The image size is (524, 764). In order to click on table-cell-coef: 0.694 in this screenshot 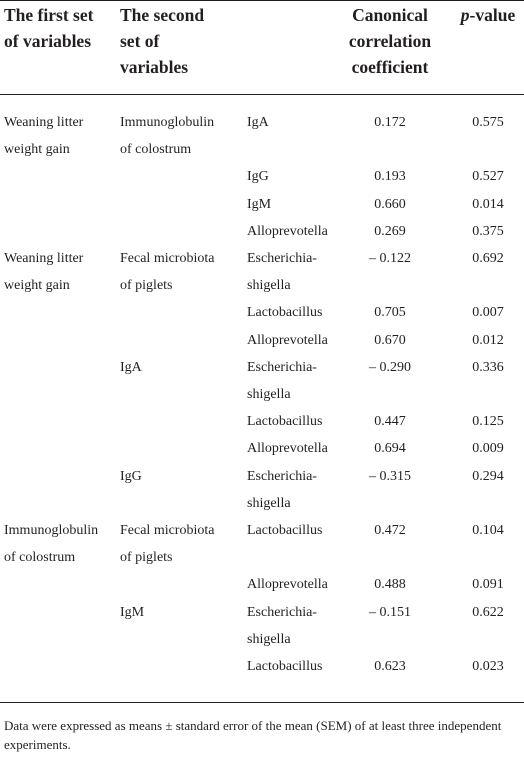, I will do `click(390, 449)`.